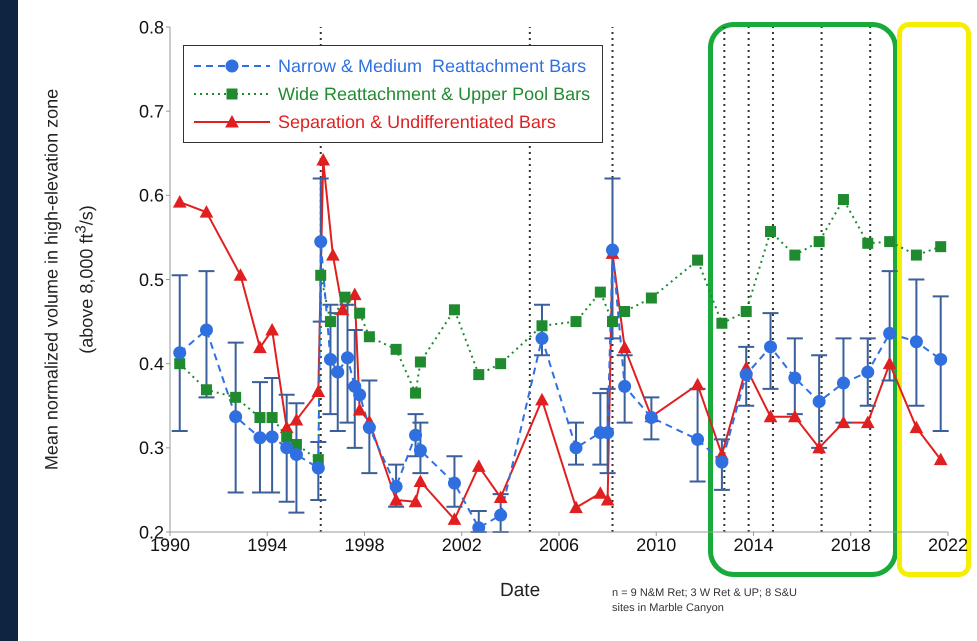 The width and height of the screenshot is (977, 641). I want to click on legend-label: Separation & Undifferentiated Bars, so click(417, 122).